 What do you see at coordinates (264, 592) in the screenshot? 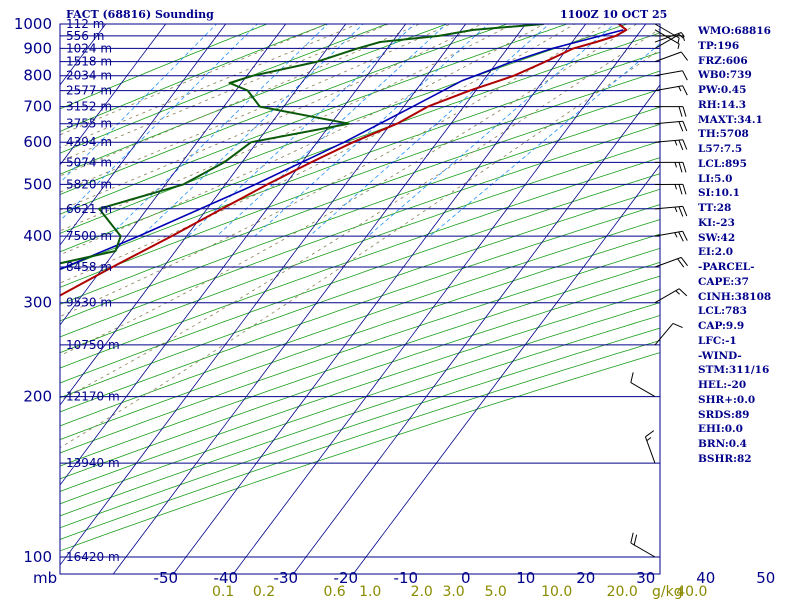
I see `mixing-ratio-label: 0.2` at bounding box center [264, 592].